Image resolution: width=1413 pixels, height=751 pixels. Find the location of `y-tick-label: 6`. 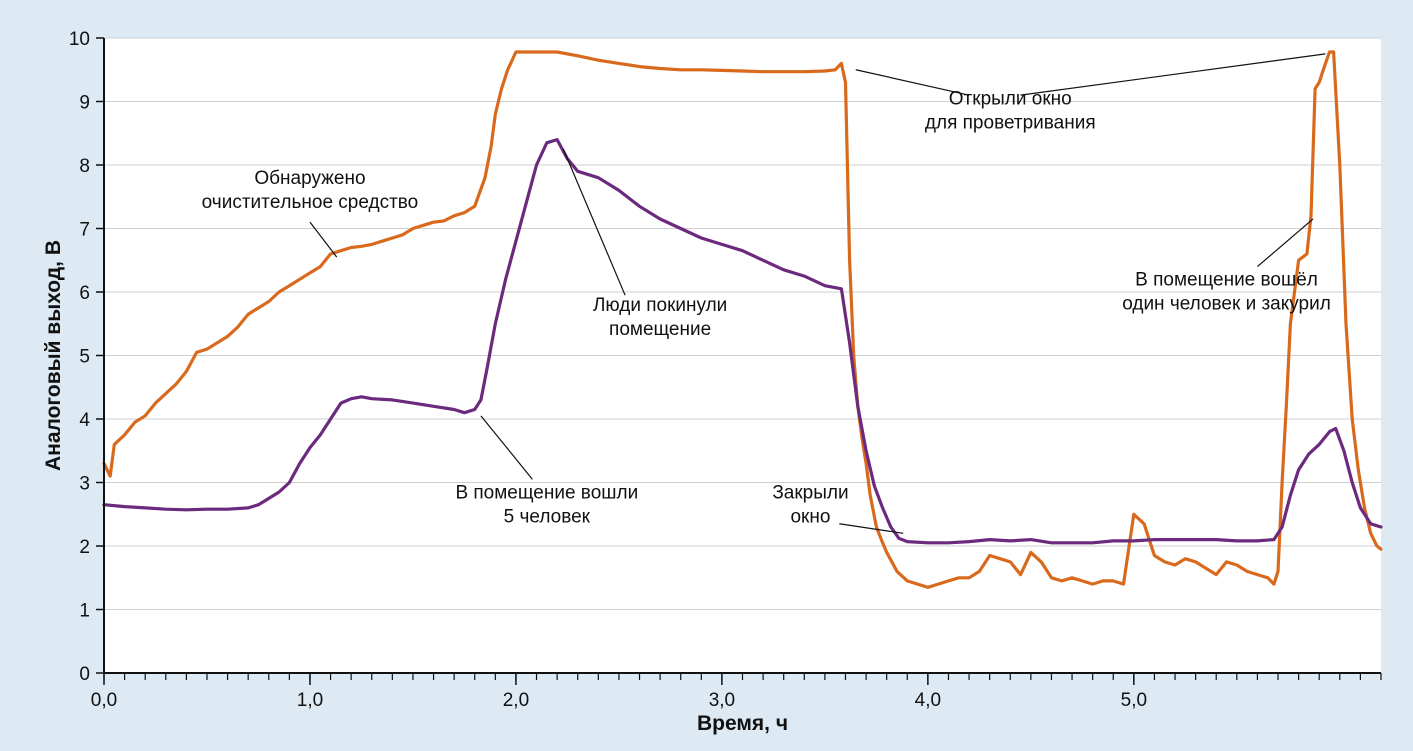

y-tick-label: 6 is located at coordinates (84, 293).